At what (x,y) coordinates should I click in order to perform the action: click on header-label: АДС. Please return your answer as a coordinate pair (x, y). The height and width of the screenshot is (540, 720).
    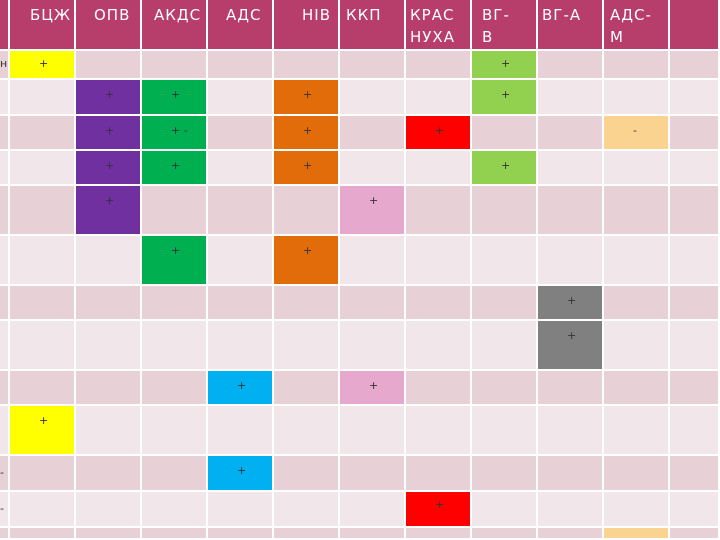
    Looking at the image, I should click on (244, 15).